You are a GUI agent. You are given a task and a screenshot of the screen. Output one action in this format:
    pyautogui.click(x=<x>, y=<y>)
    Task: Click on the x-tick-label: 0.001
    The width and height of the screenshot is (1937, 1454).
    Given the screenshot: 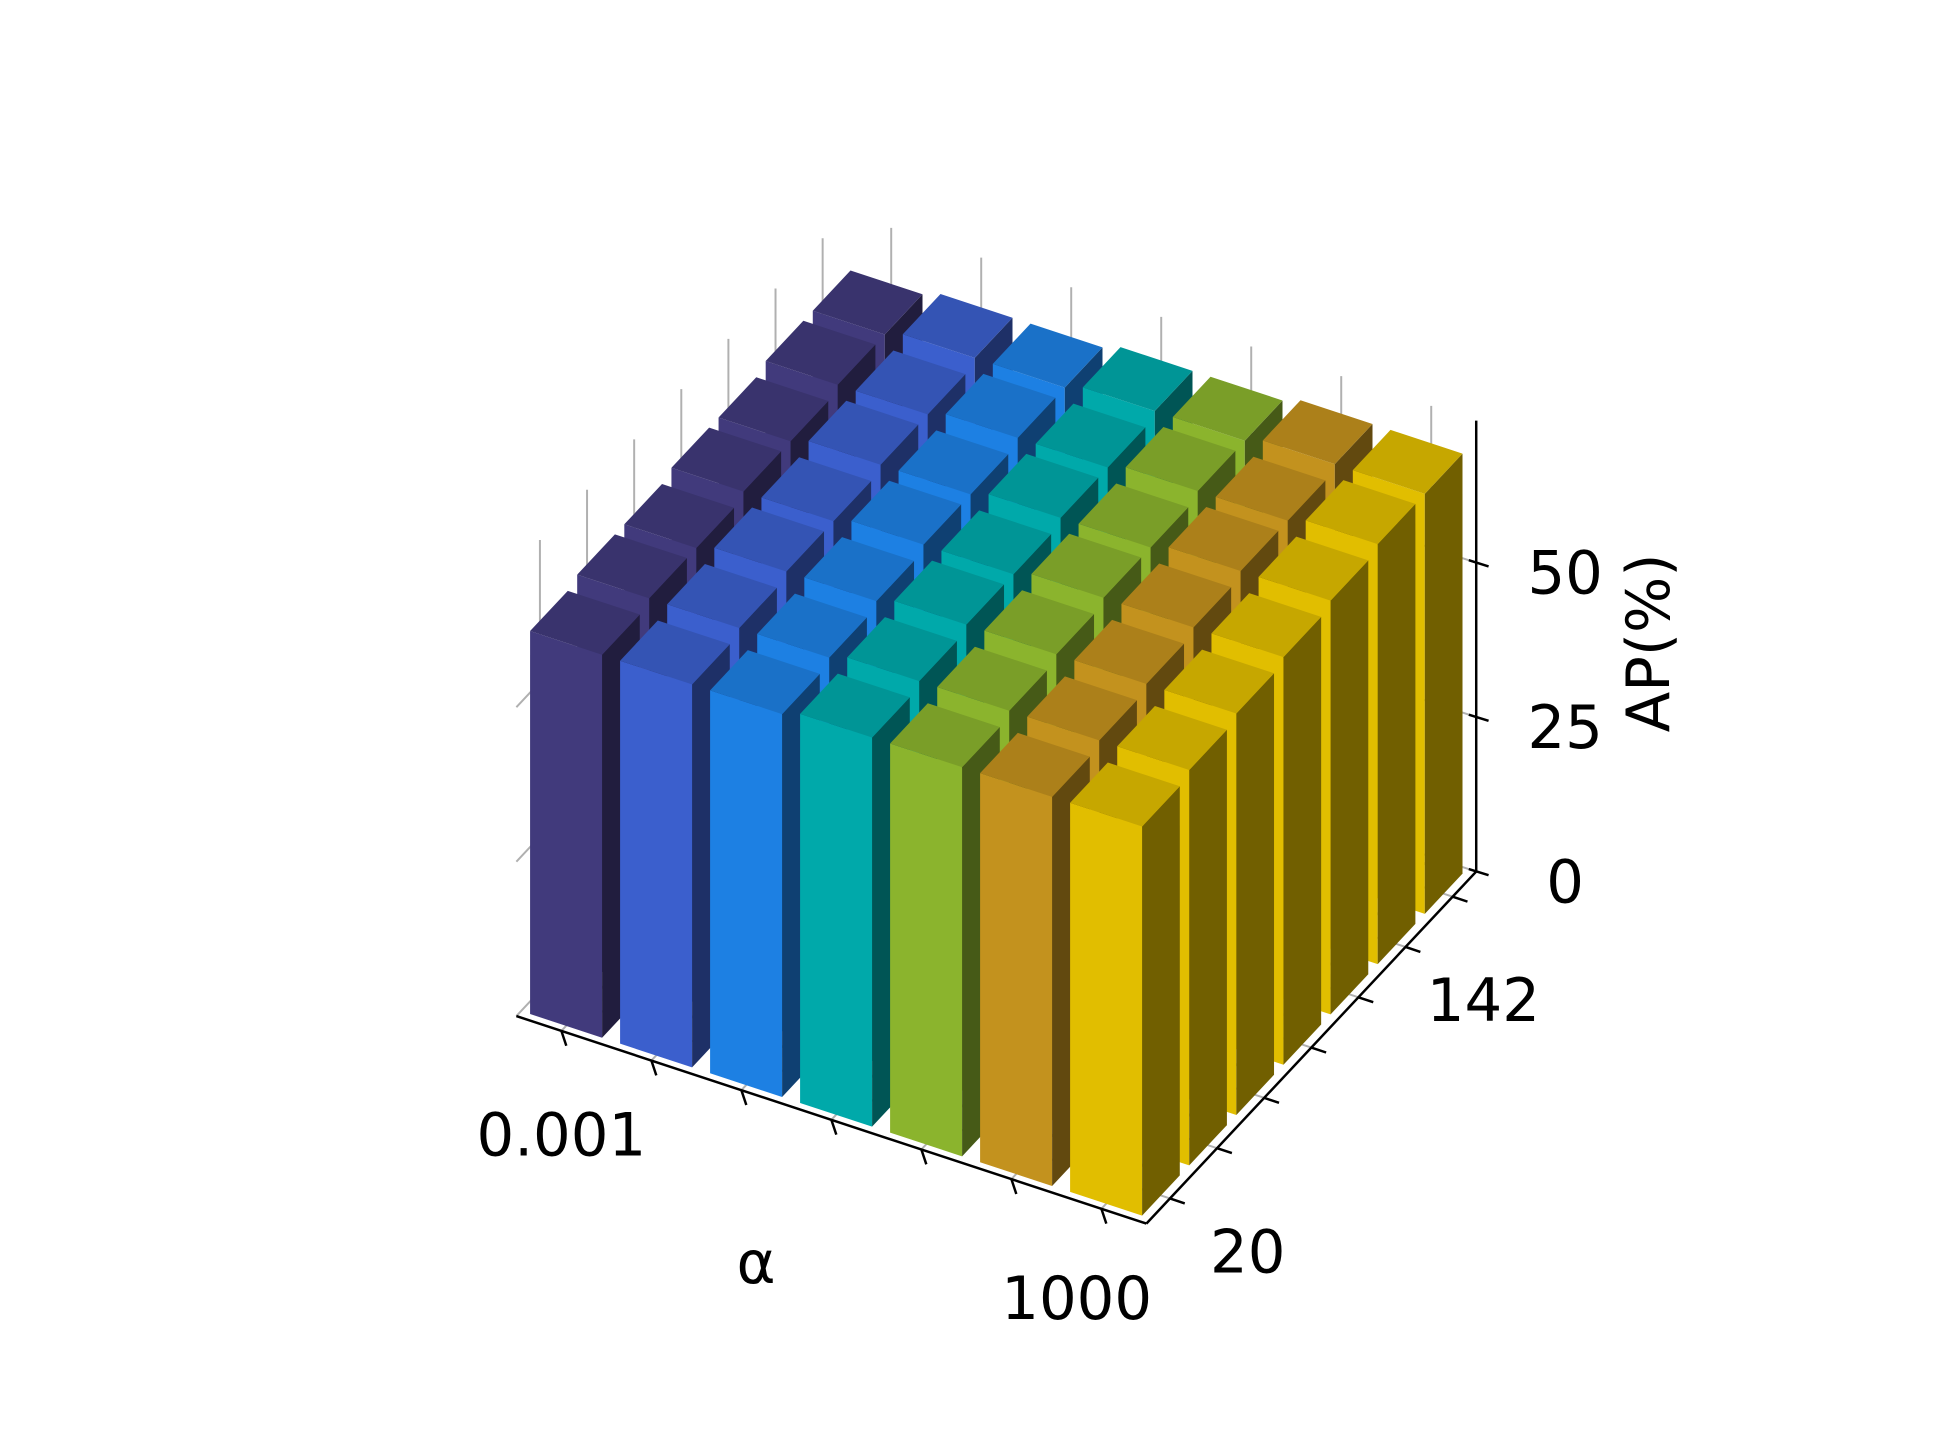 What is the action you would take?
    pyautogui.click(x=562, y=1135)
    